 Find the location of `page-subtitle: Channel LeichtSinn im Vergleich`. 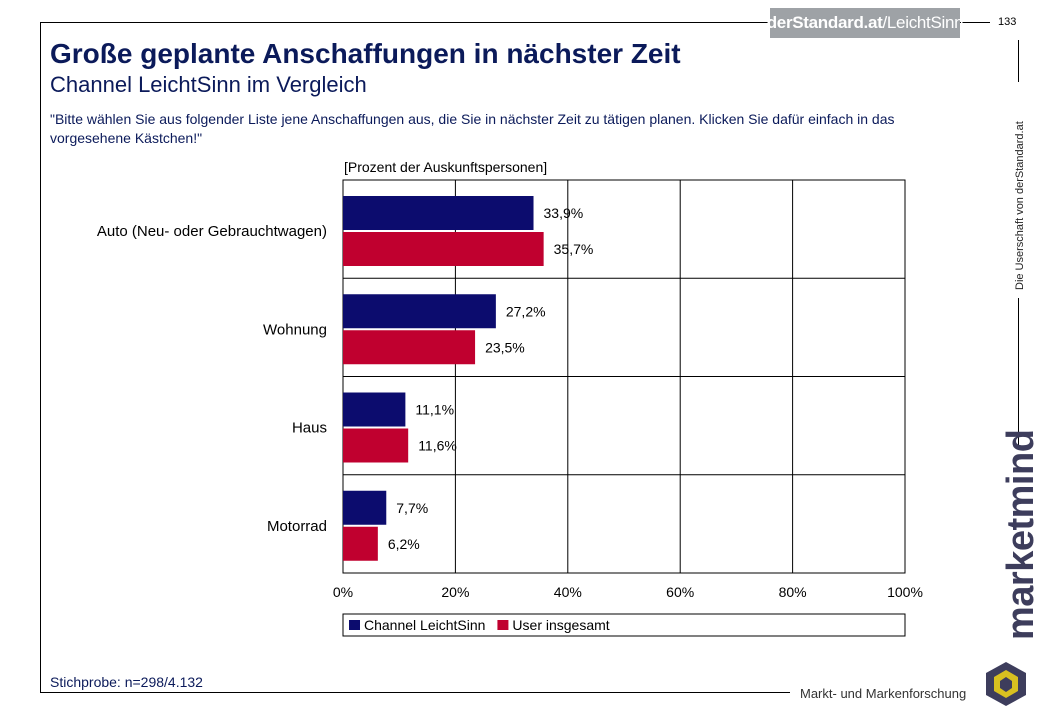

page-subtitle: Channel LeichtSinn im Vergleich is located at coordinates (208, 84).